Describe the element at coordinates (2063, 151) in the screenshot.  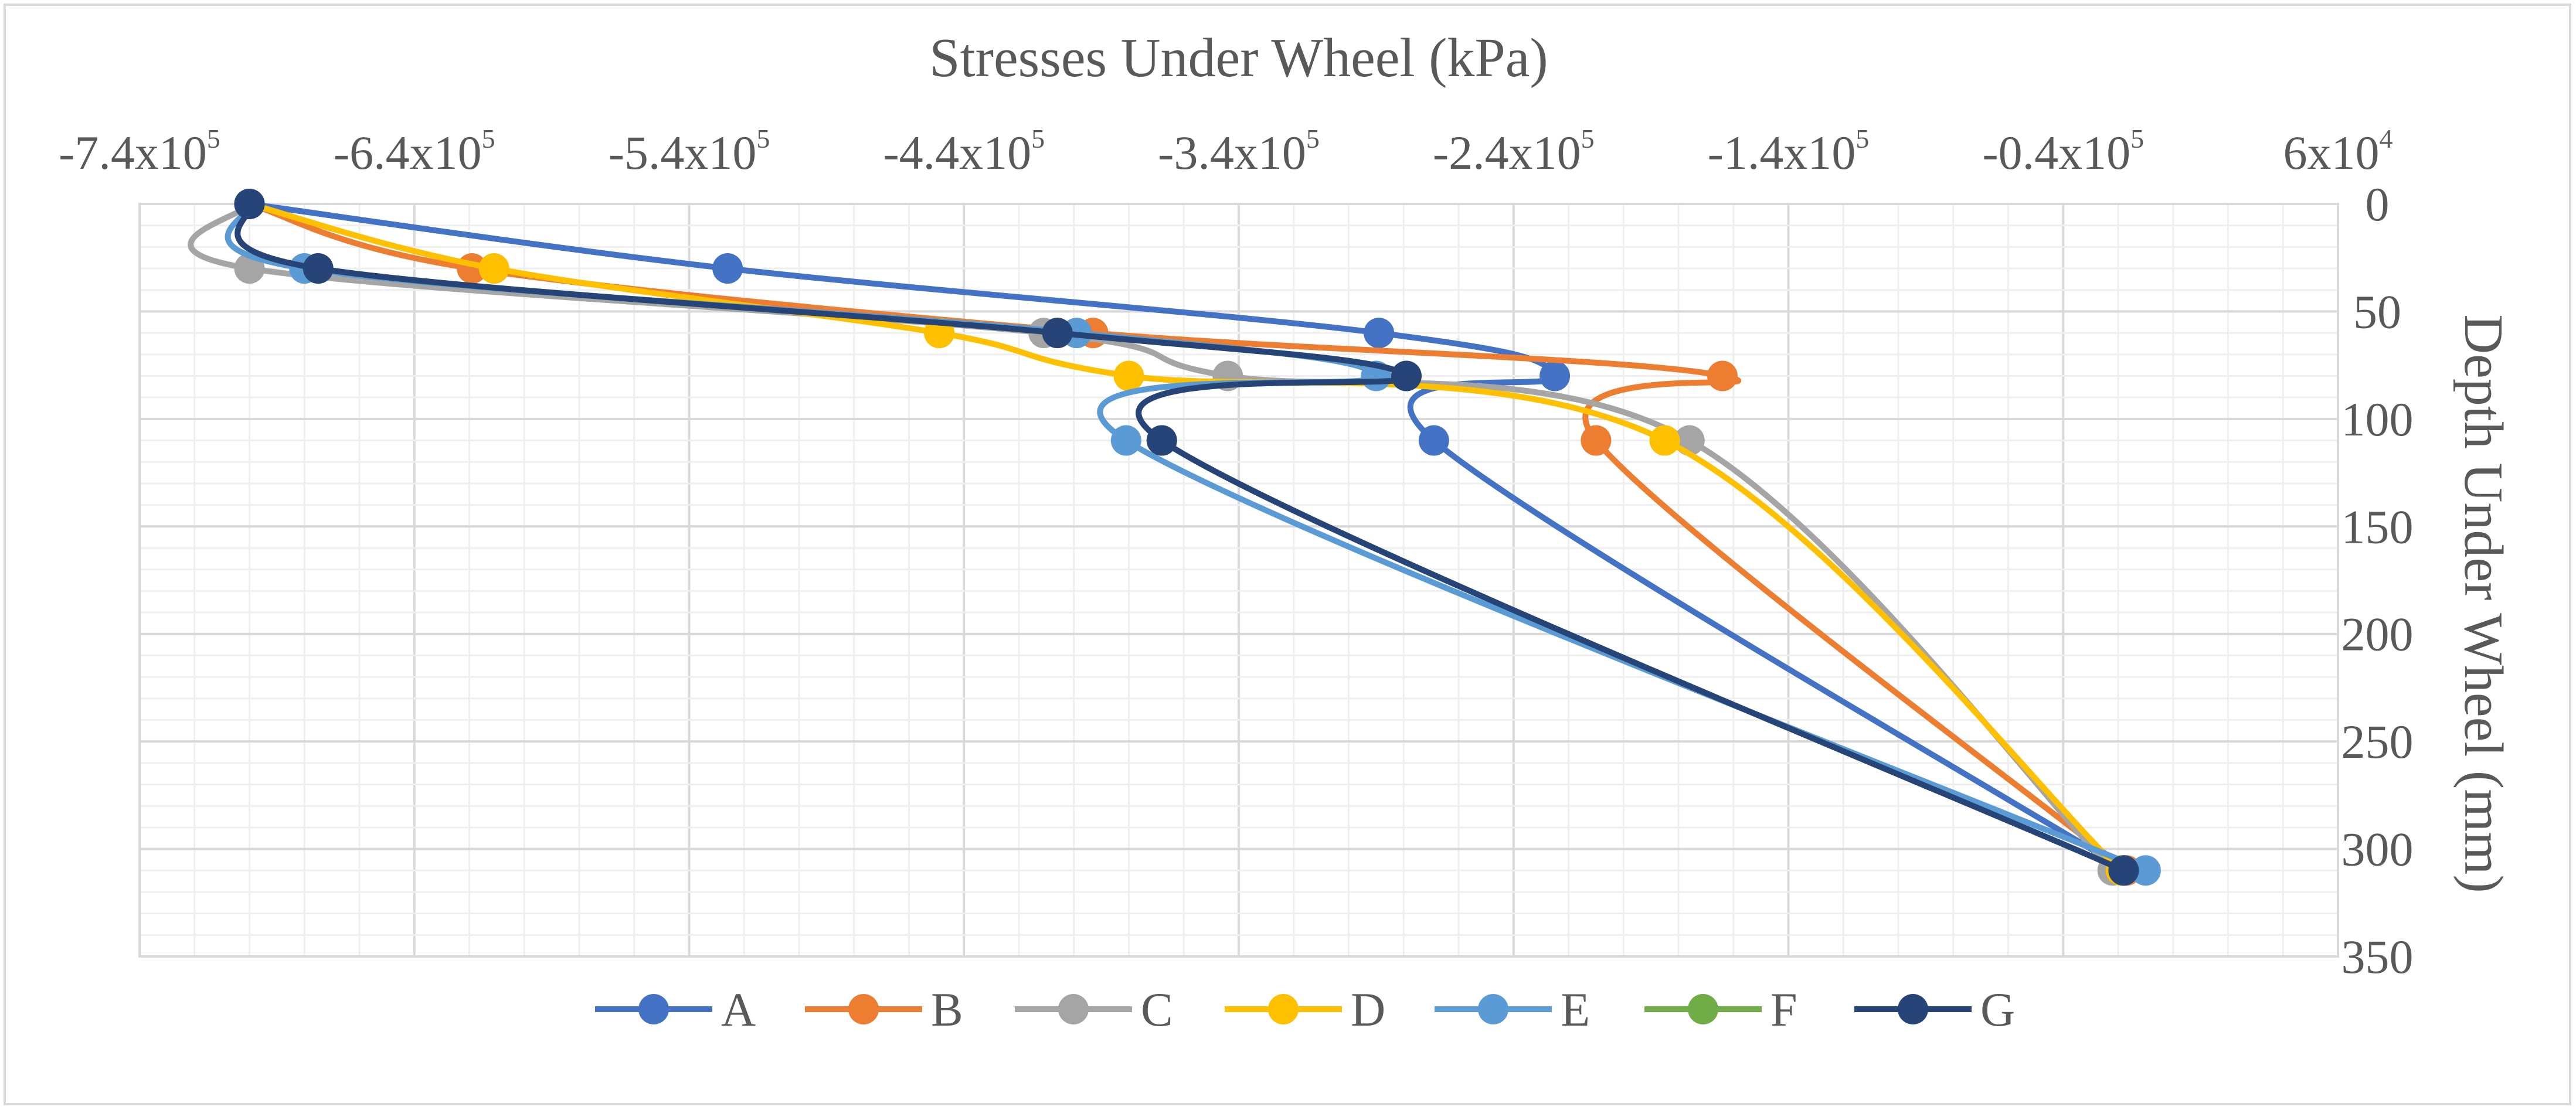
I see `x-tick-label: -0.4x105` at that location.